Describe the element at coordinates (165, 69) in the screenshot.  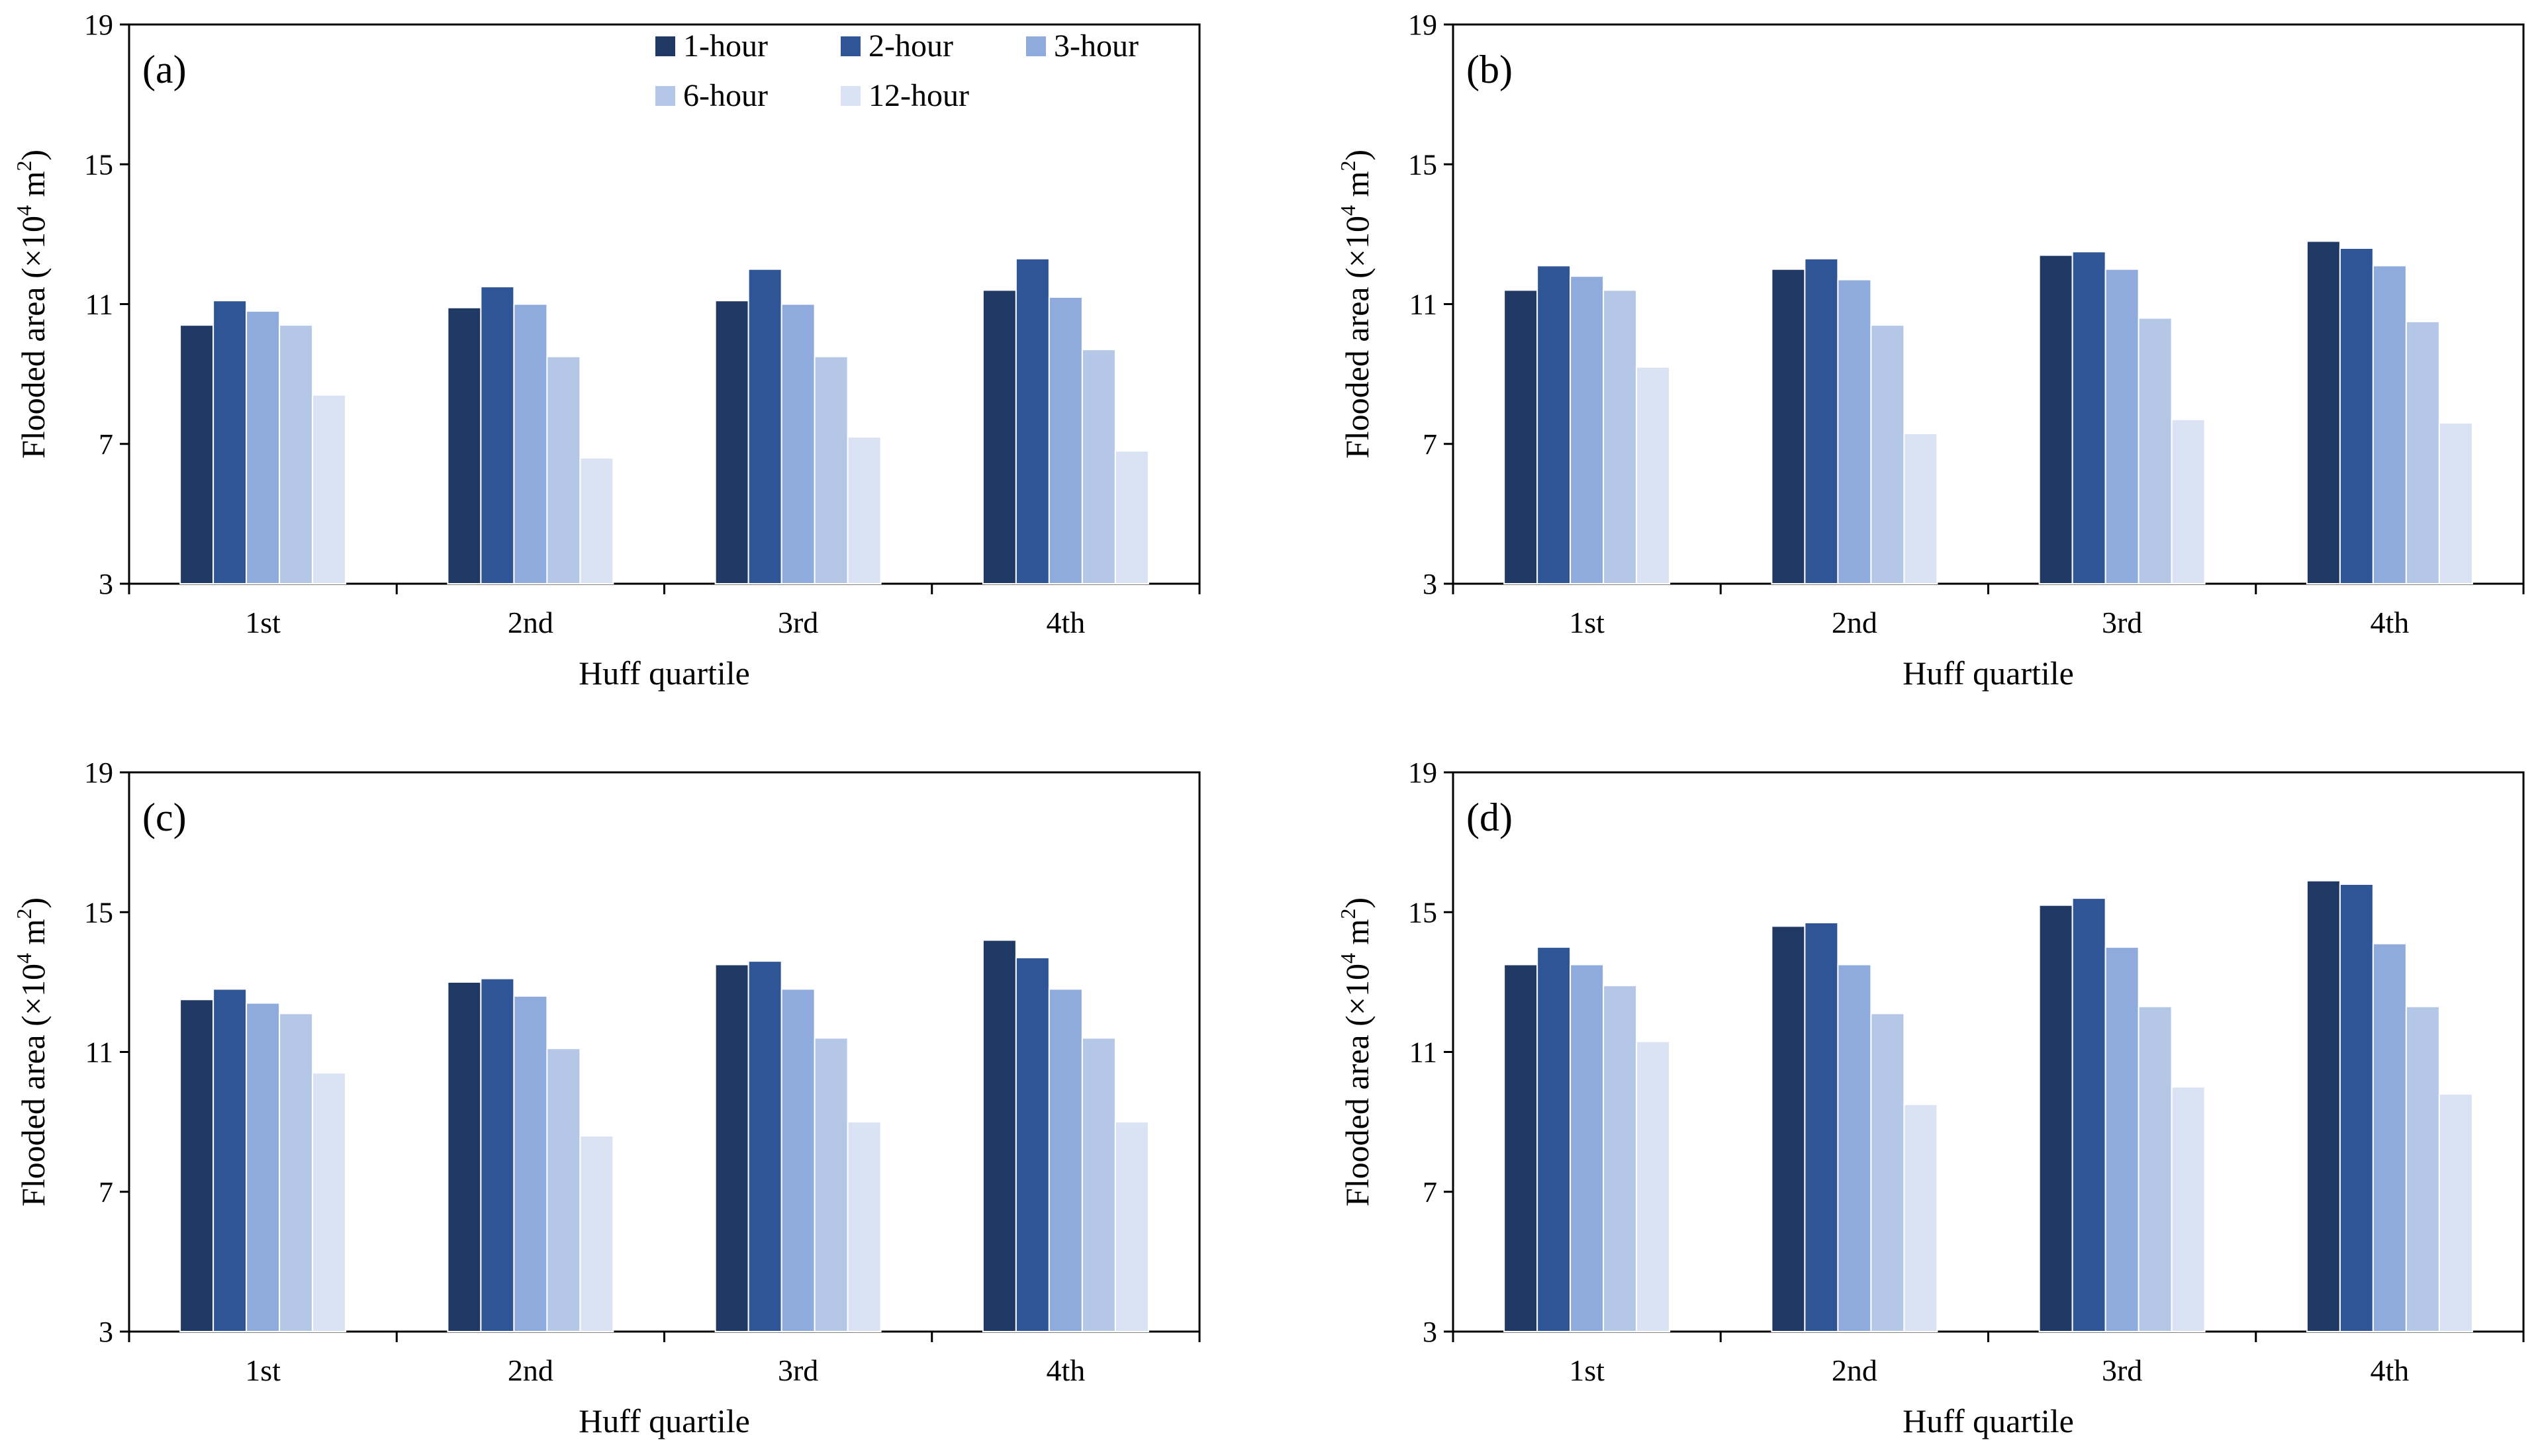
I see `panel-label: (a)` at that location.